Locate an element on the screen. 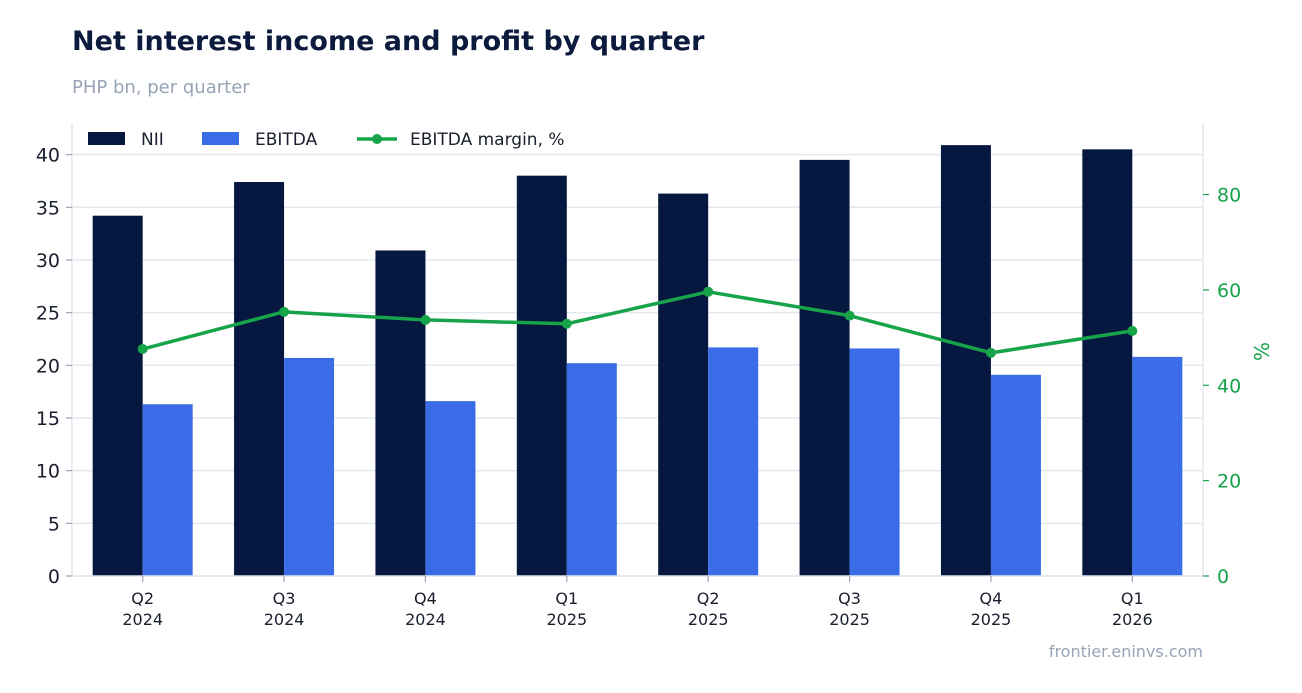 The image size is (1302, 693). legend-label-margin: EBITDA margin, % is located at coordinates (487, 140).